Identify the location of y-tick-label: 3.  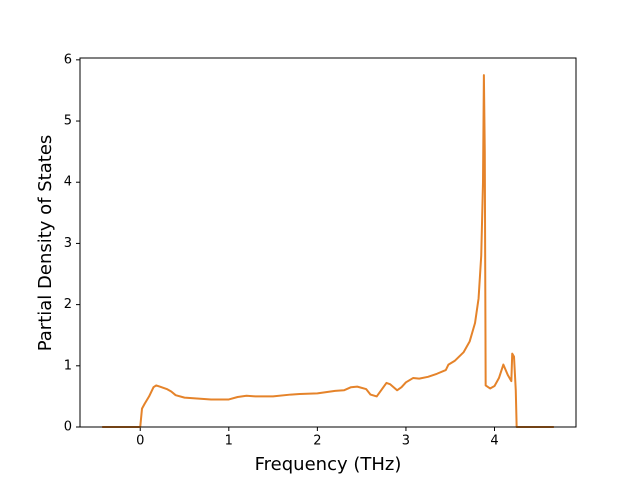
(68, 243).